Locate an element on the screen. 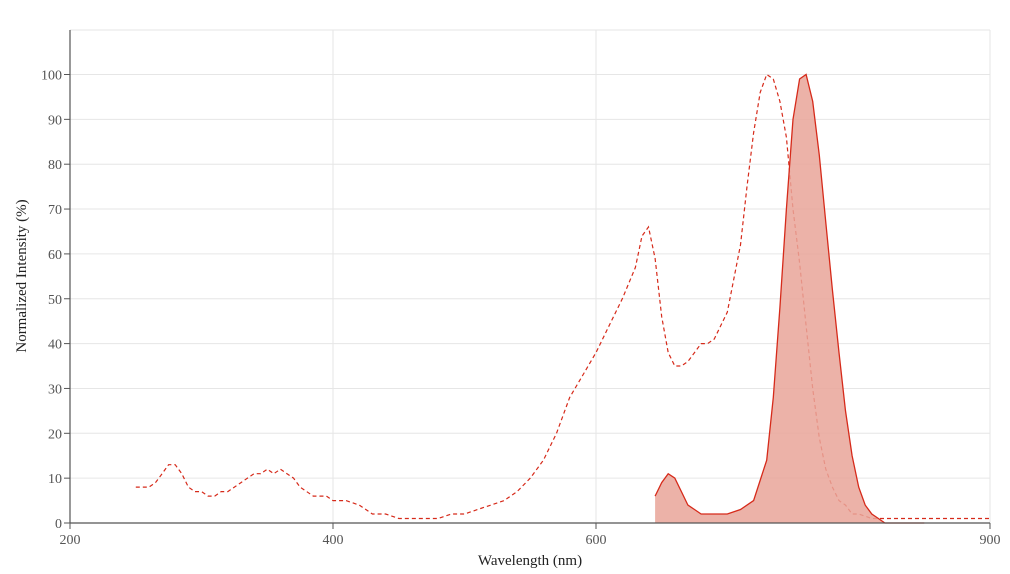 The image size is (1010, 574). x-tick-label: 900 is located at coordinates (990, 540).